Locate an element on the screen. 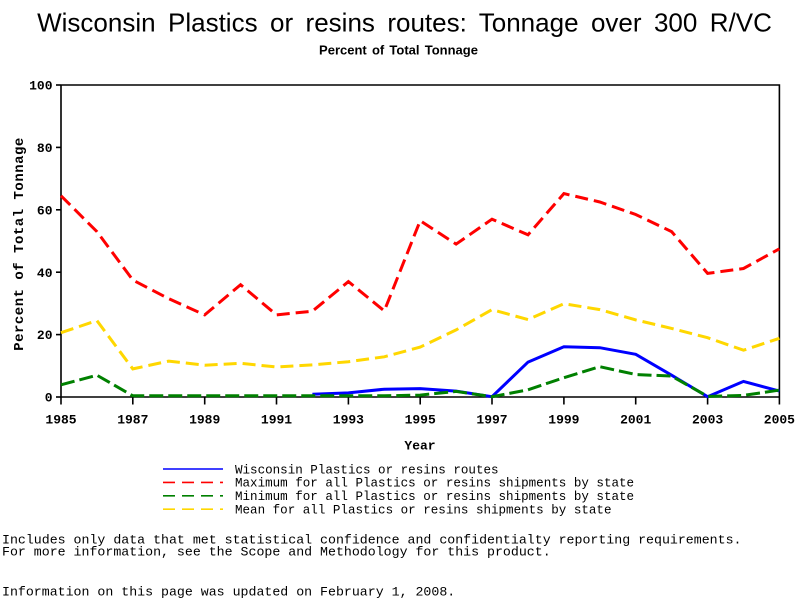 The image size is (800, 600). svg-text: 1997 is located at coordinates (491, 420).